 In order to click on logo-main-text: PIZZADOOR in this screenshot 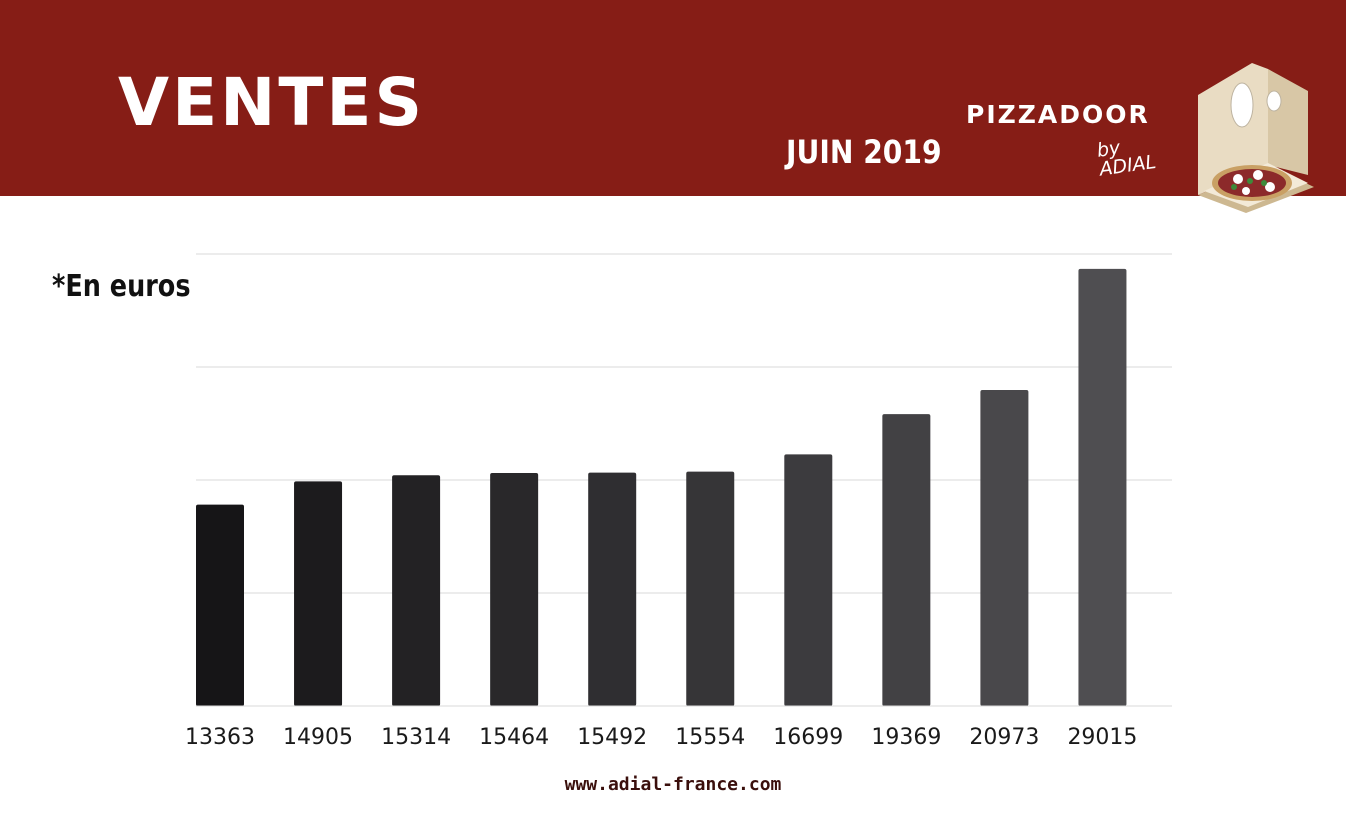, I will do `click(1058, 114)`.